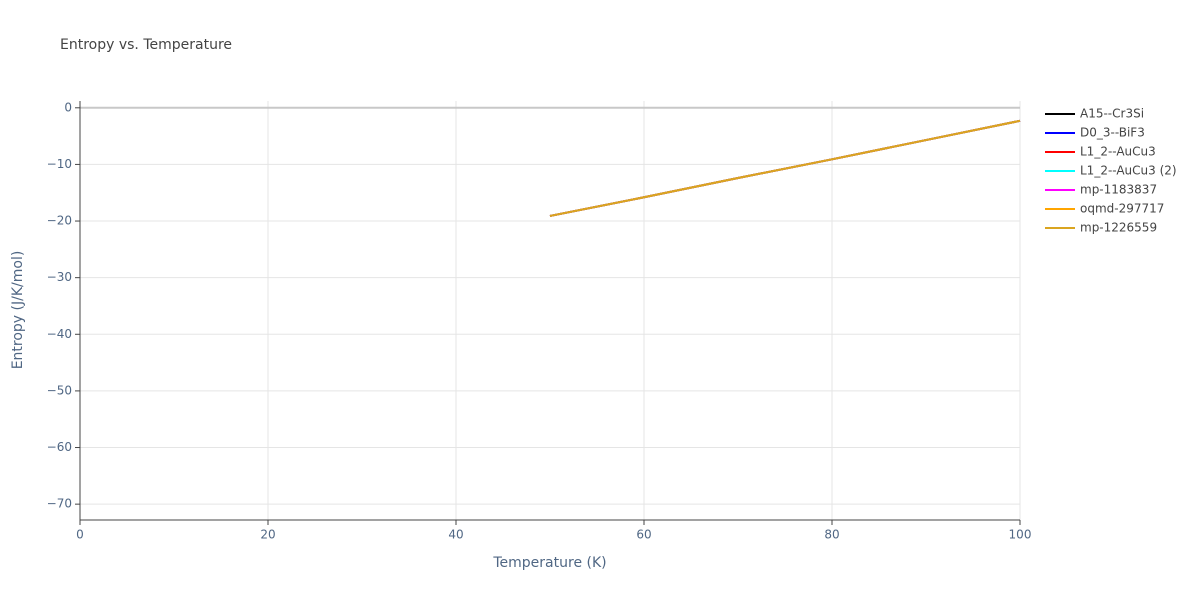 This screenshot has height=600, width=1200. Describe the element at coordinates (59, 390) in the screenshot. I see `y-tick-label: −50` at that location.